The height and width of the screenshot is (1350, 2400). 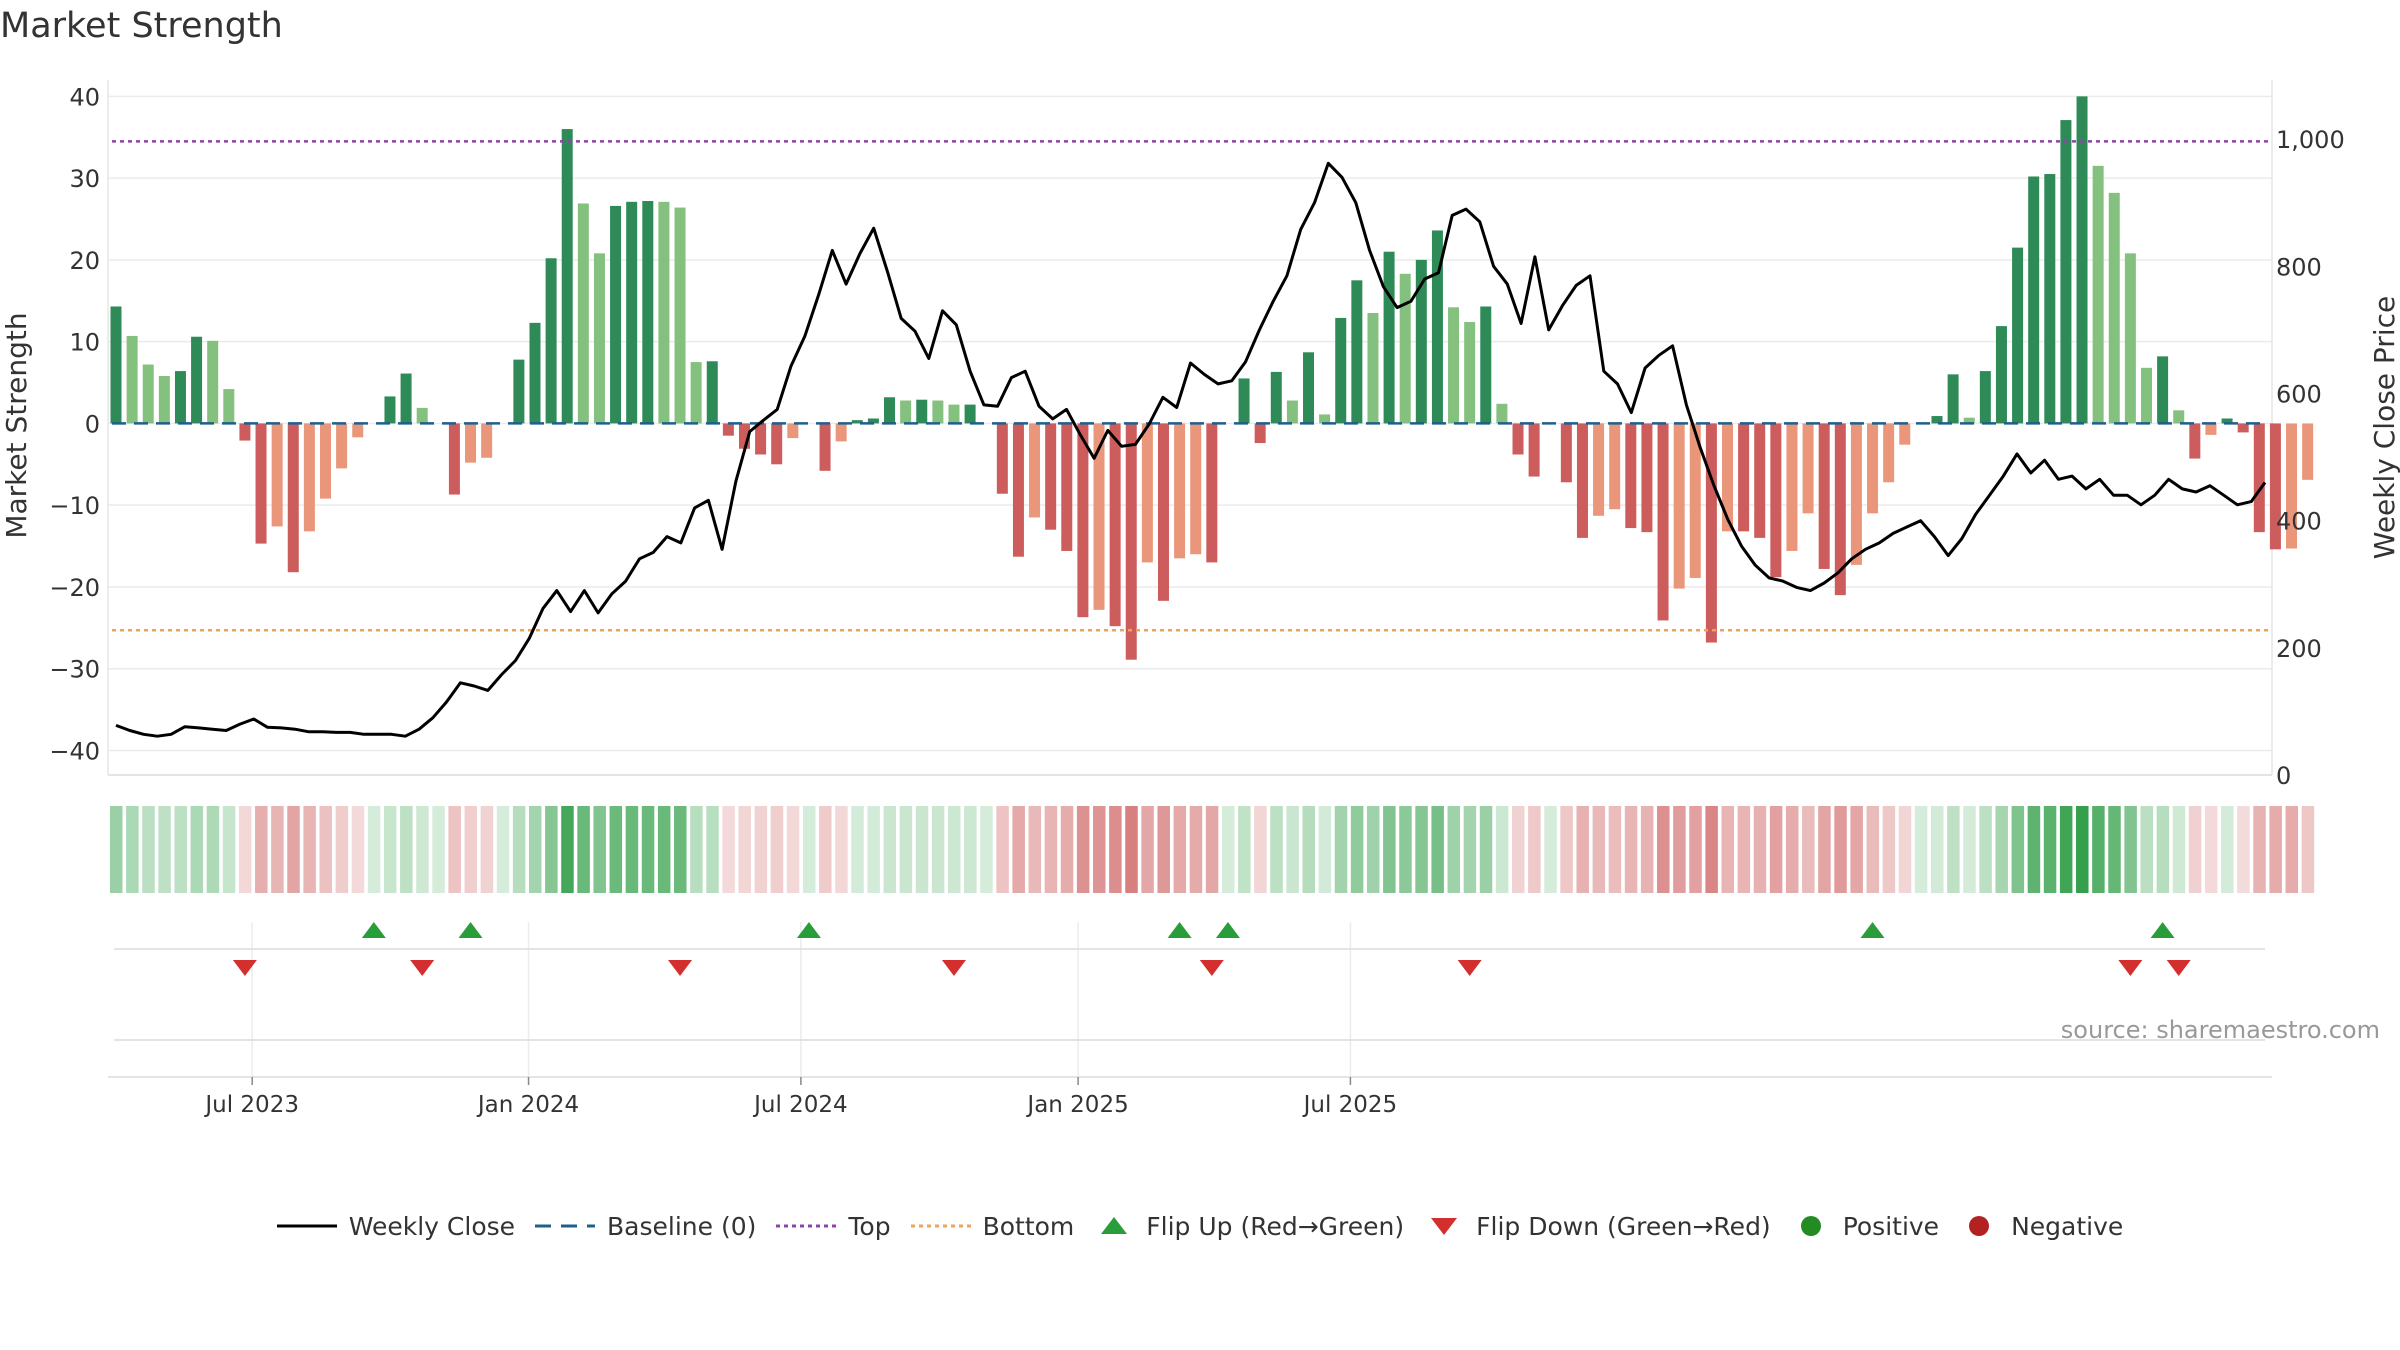 I want to click on source-note: source: sharemaestro.com, so click(x=2220, y=1030).